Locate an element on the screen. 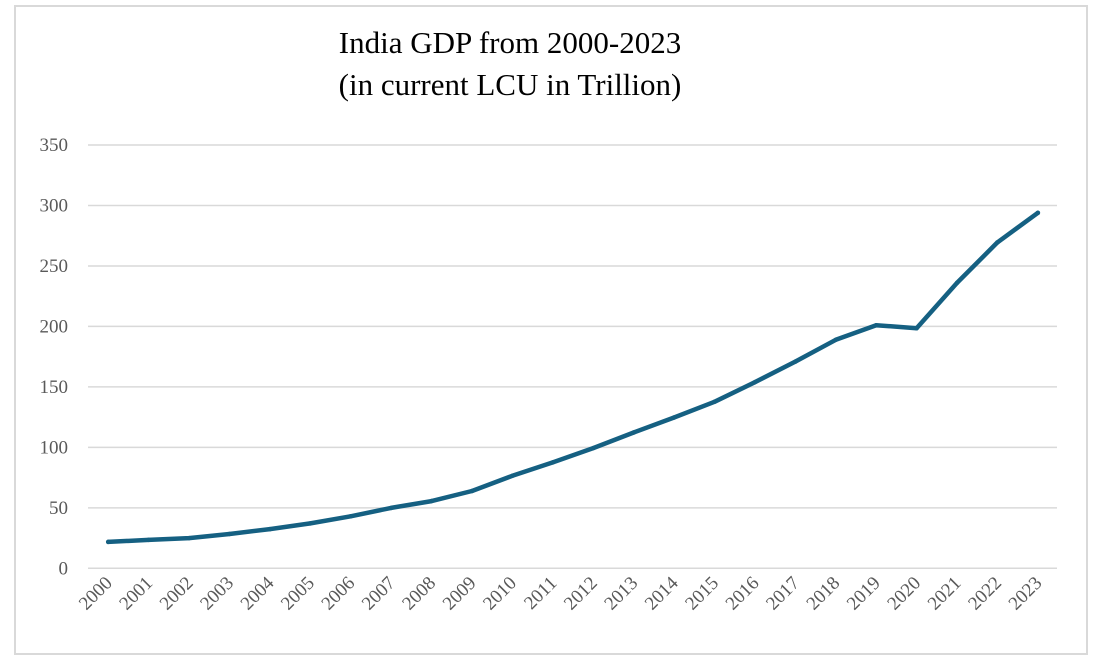 This screenshot has height=664, width=1096. x-tick-label: 2023 is located at coordinates (1026, 594).